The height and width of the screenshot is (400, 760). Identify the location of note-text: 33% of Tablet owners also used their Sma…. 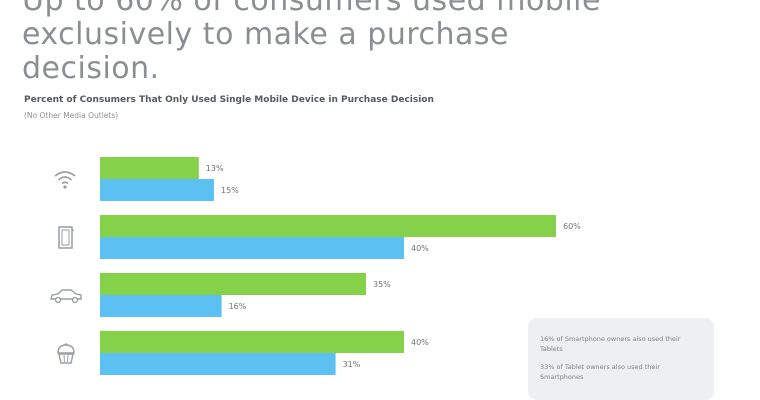
(600, 372).